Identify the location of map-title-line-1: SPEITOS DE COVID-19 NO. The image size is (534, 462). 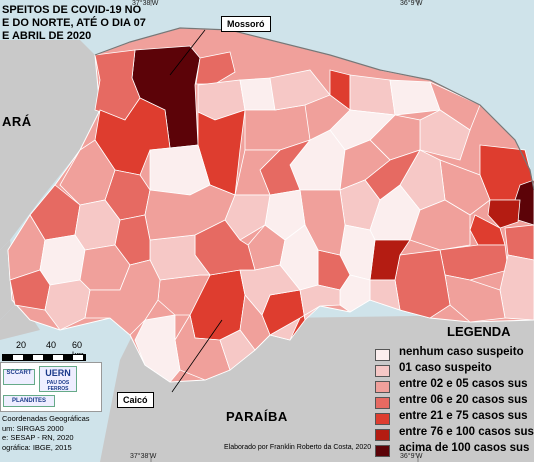
(72, 10).